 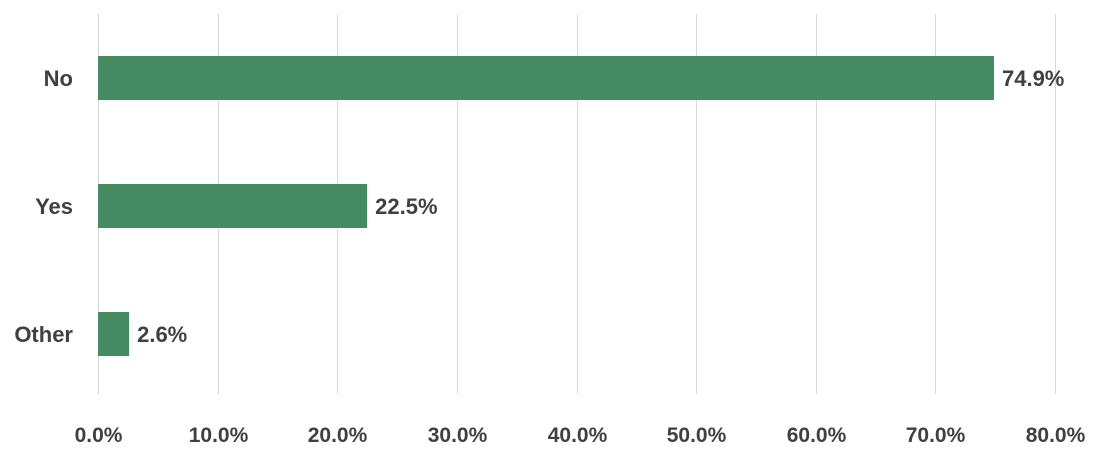 I want to click on data-label: 74.9%, so click(x=1033, y=78).